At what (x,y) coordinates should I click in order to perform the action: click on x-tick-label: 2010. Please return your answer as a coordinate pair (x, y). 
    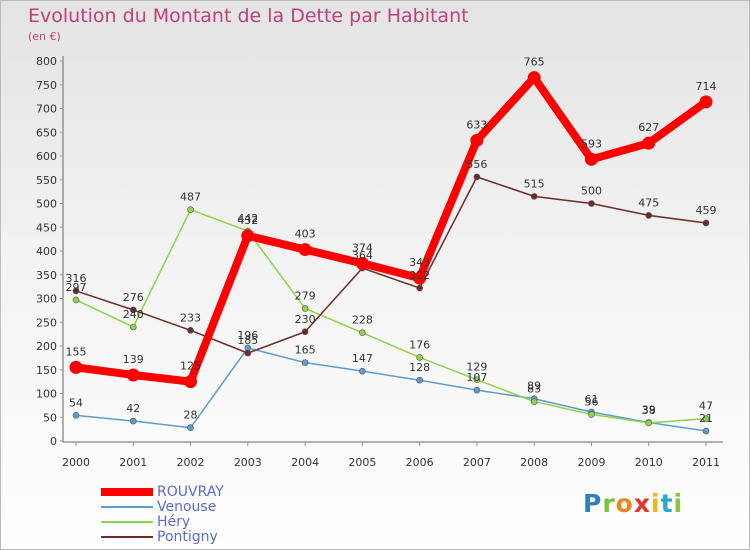
    Looking at the image, I should click on (649, 462).